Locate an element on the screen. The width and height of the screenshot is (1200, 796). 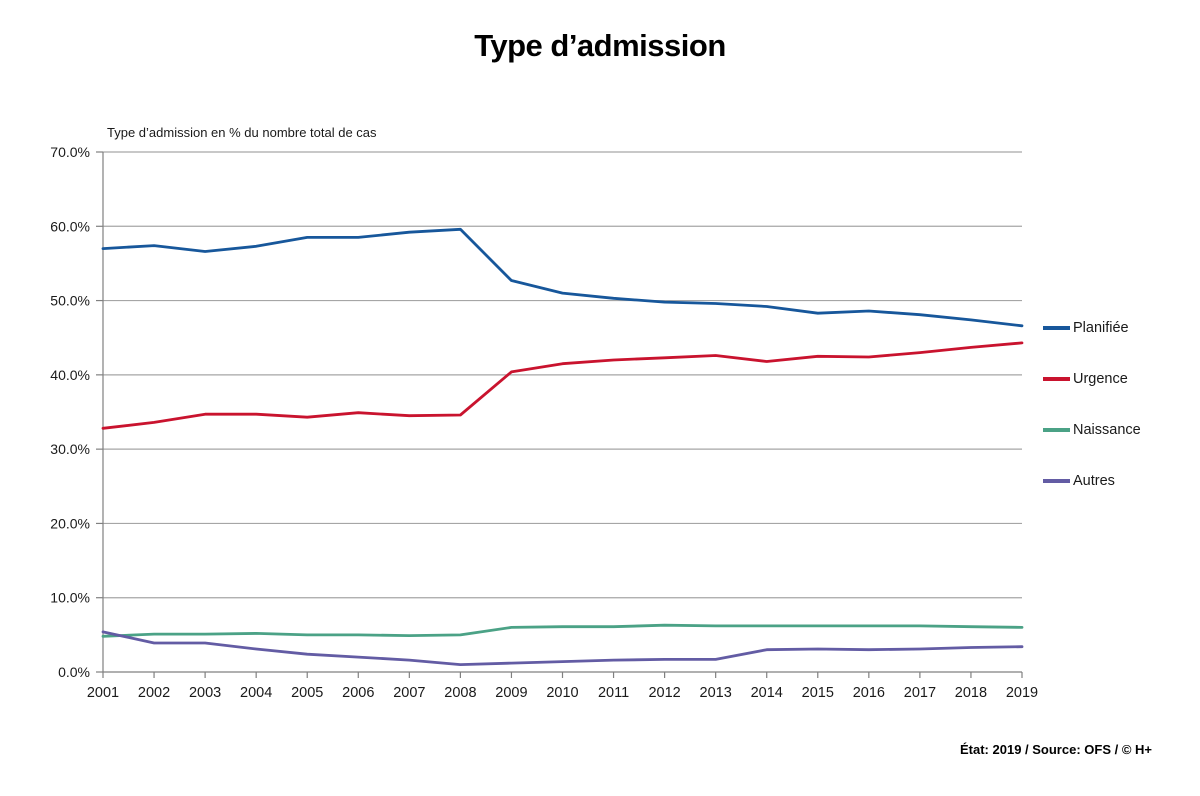
series-line-urgence is located at coordinates (562, 385).